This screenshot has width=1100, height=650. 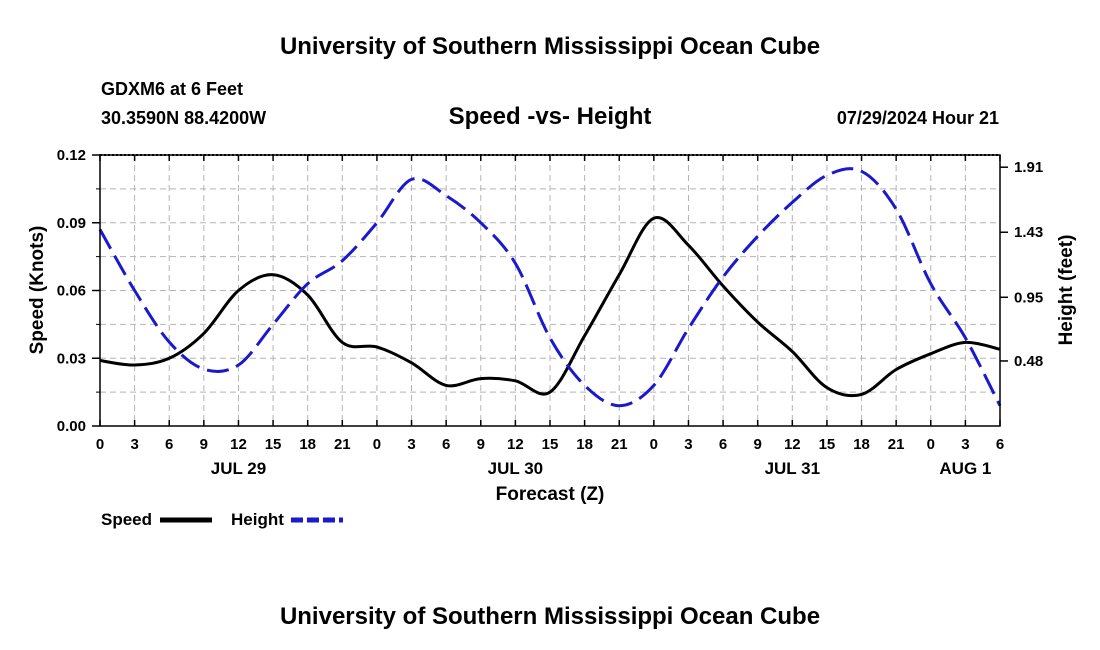 I want to click on x-day-label: JUL 31, so click(x=792, y=468).